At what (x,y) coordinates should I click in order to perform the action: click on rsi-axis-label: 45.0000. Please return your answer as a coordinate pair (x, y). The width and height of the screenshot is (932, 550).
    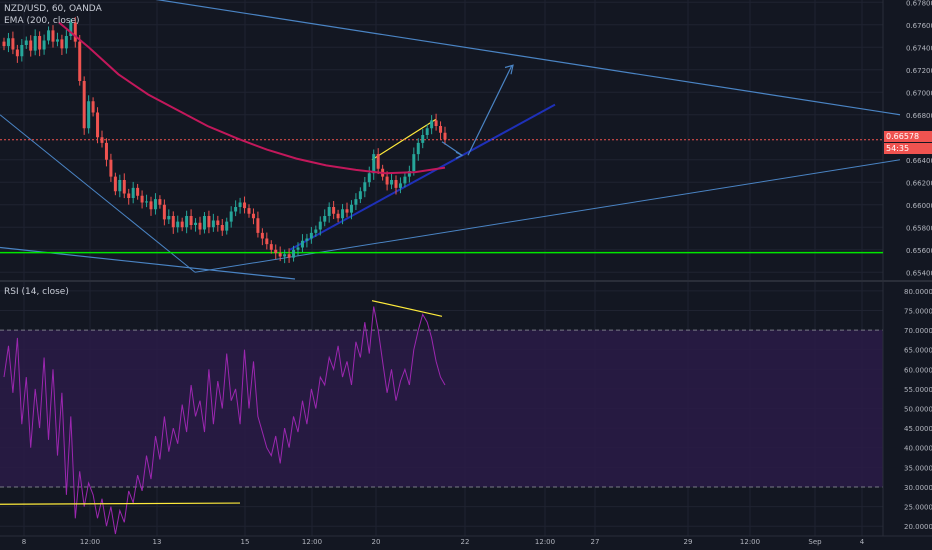
    Looking at the image, I should click on (918, 429).